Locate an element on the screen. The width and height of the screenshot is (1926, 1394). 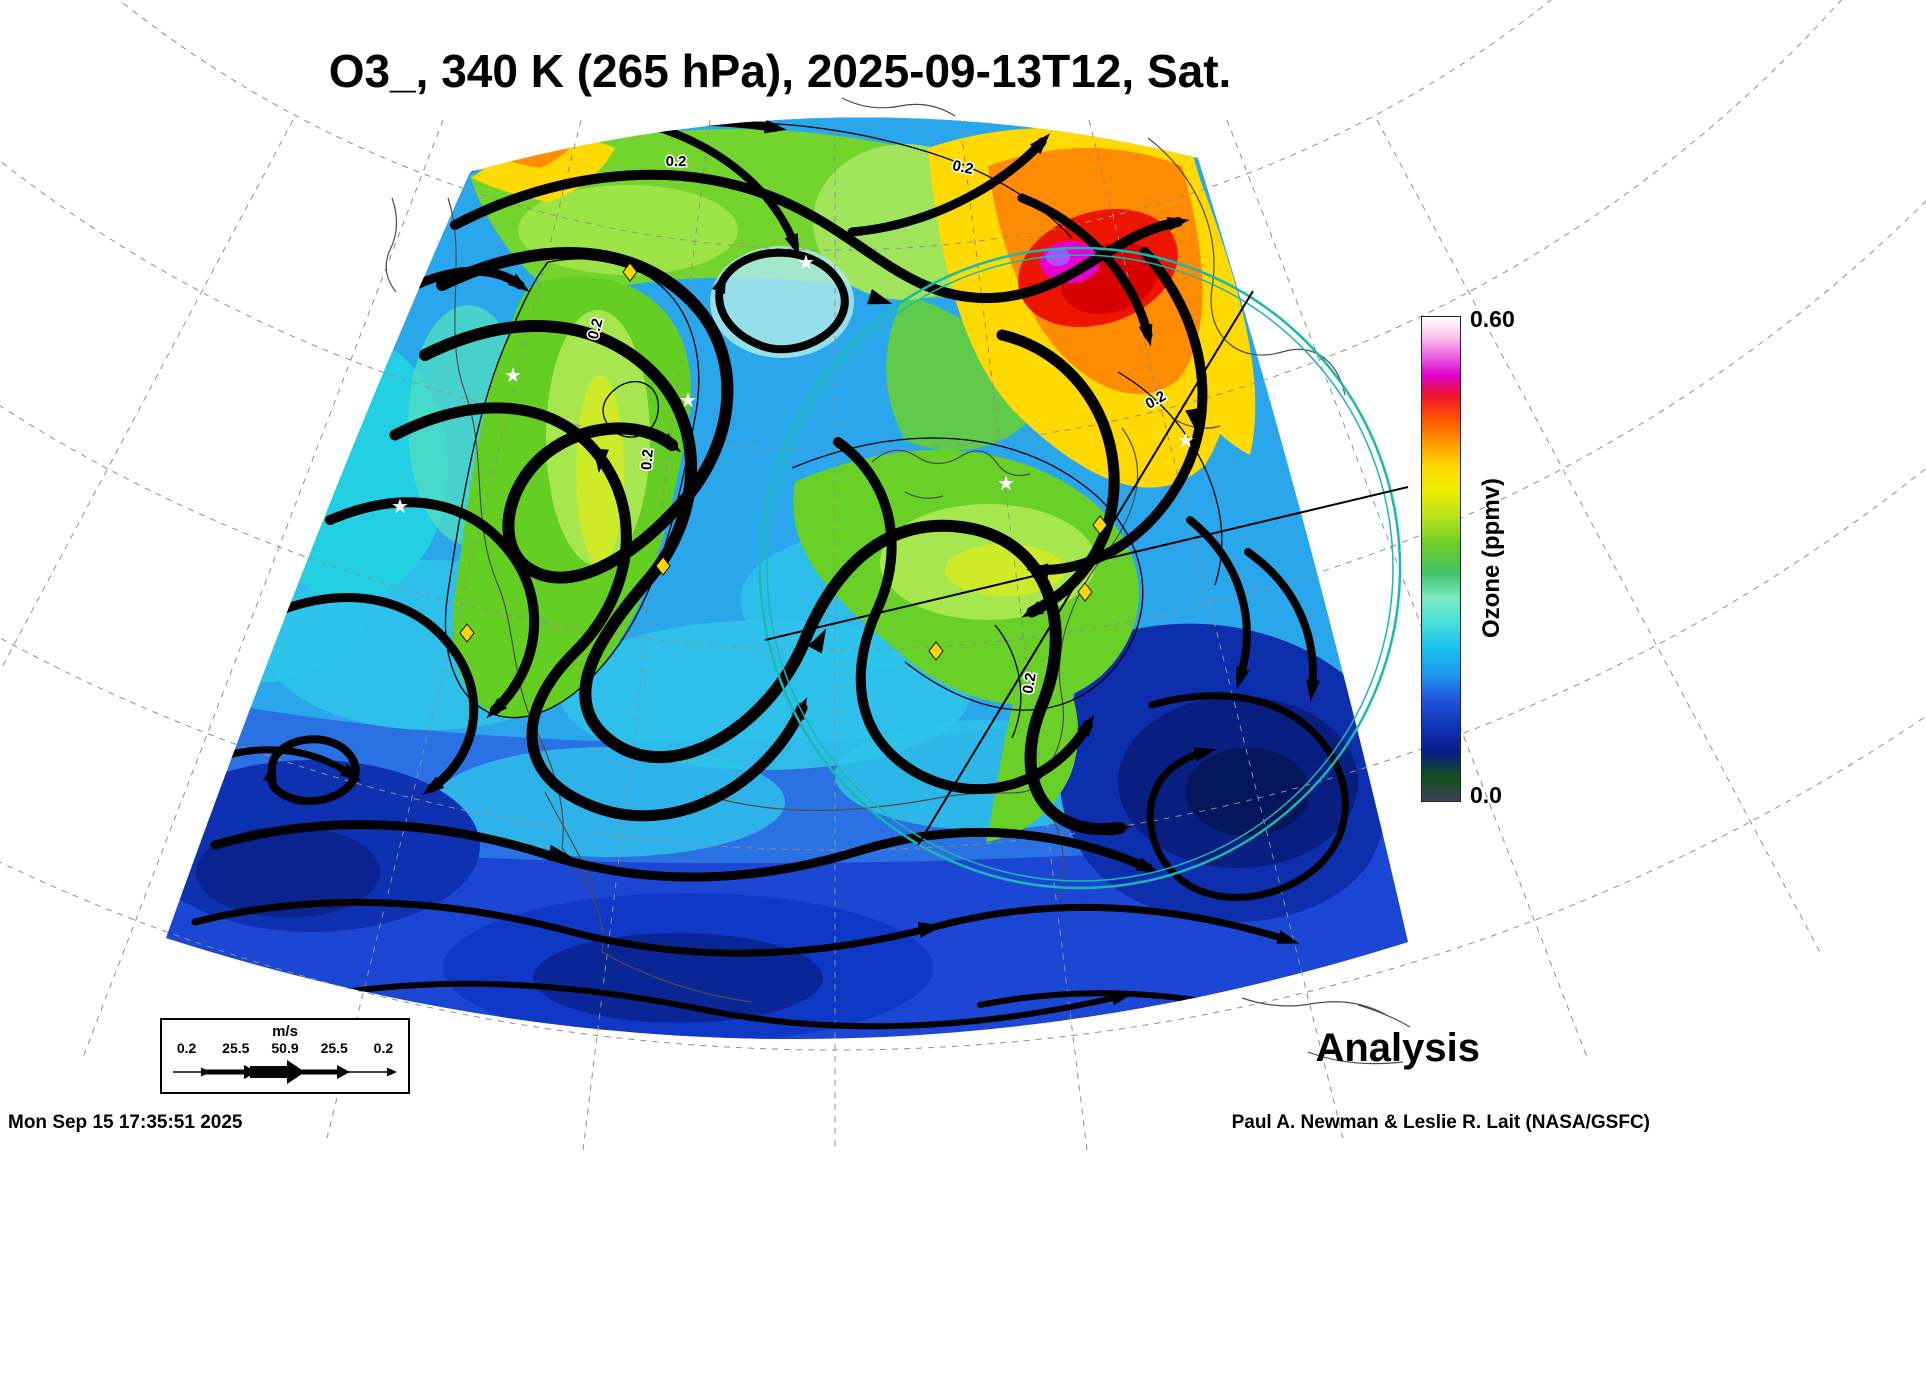
colorbar-axis-label: Ozone (ppmv) is located at coordinates (1491, 558).